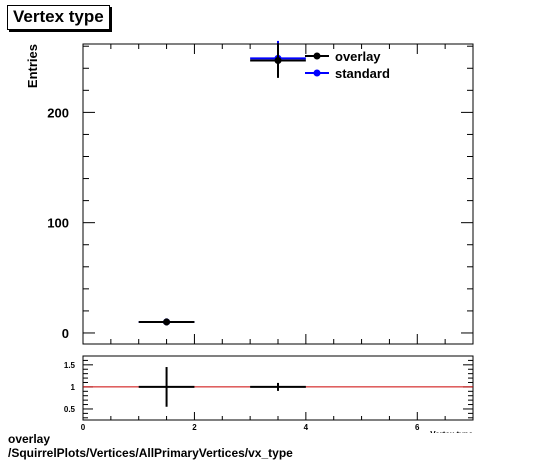 The width and height of the screenshot is (546, 462). Describe the element at coordinates (70, 409) in the screenshot. I see `ratio-y-tick-label: 0.5` at that location.